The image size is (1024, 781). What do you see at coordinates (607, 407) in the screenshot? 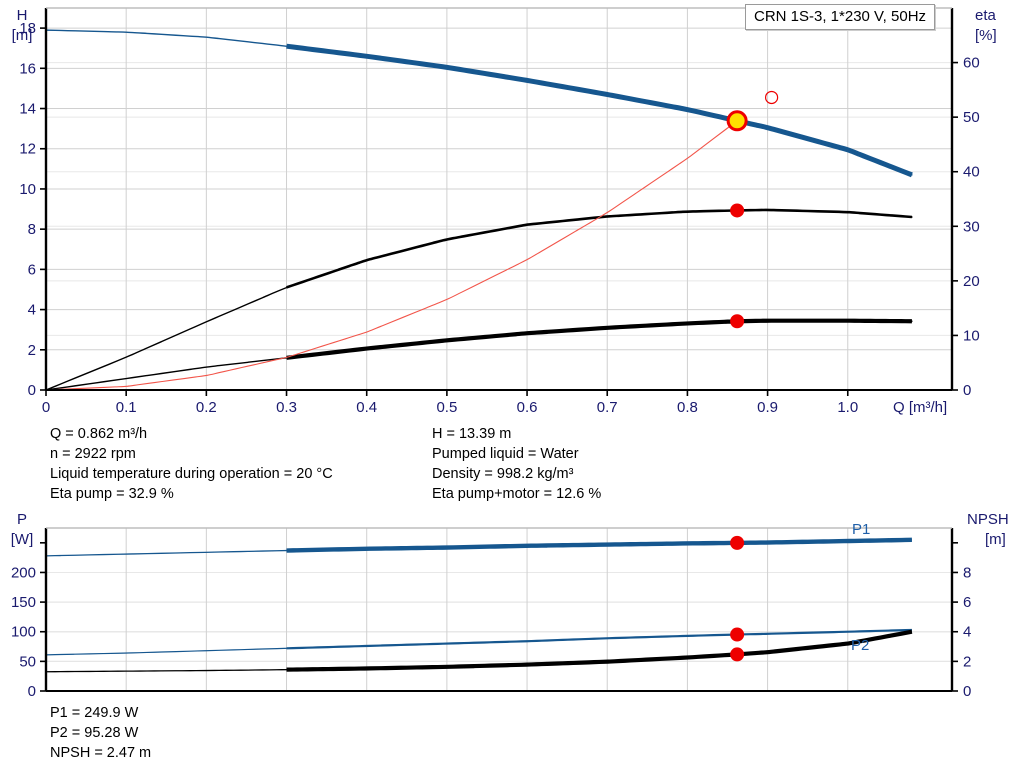
I see `tick-label-q: 0.7` at bounding box center [607, 407].